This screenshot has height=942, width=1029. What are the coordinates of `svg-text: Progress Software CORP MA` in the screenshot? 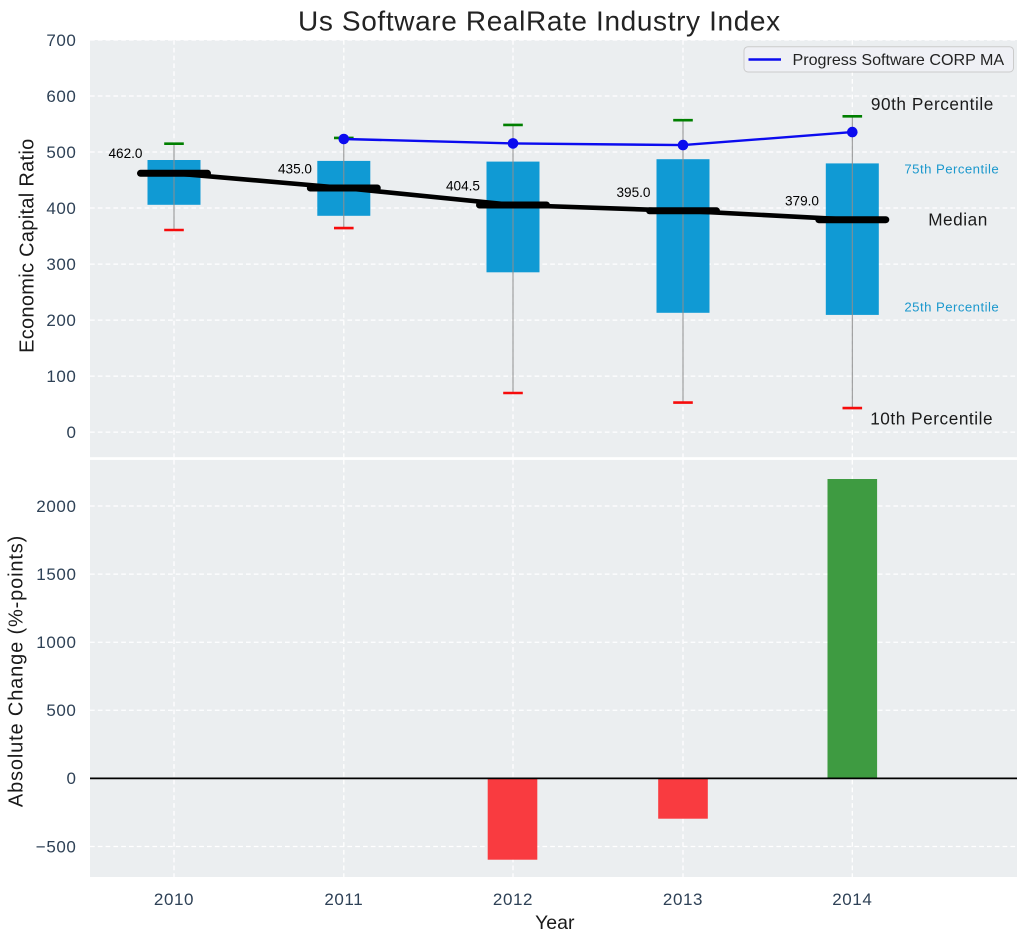 It's located at (899, 60).